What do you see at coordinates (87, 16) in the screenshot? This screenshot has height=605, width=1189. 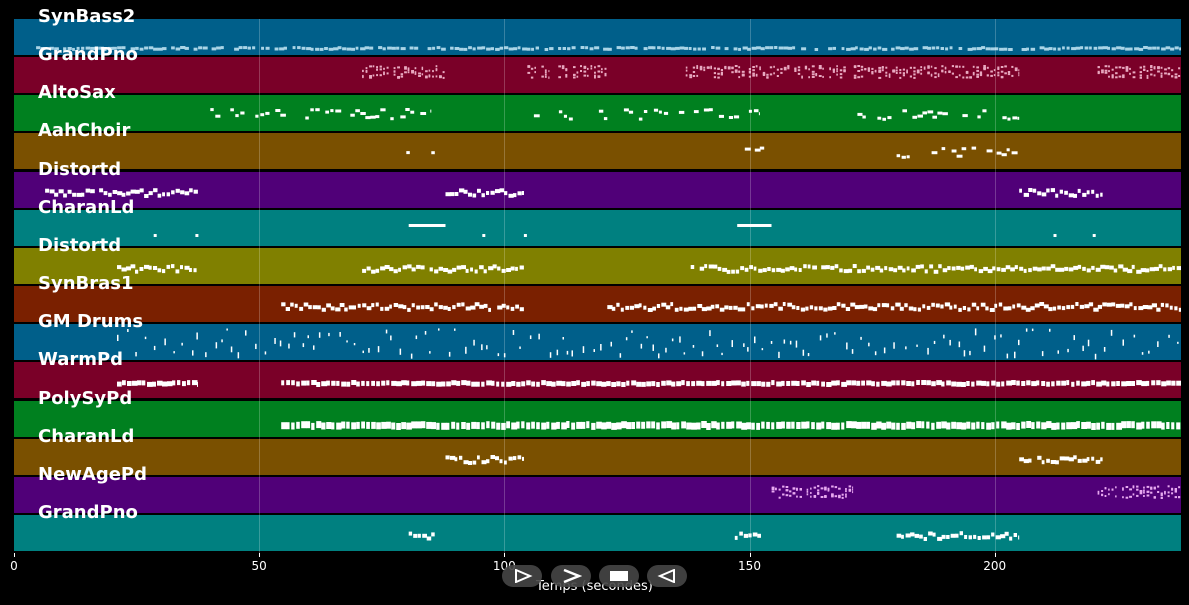 I see `track-label: SynBass2` at bounding box center [87, 16].